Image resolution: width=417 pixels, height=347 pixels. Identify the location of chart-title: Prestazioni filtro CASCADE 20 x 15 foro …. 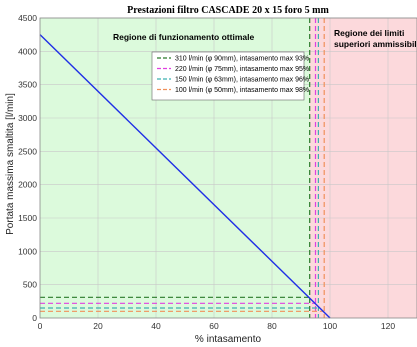
(228, 10).